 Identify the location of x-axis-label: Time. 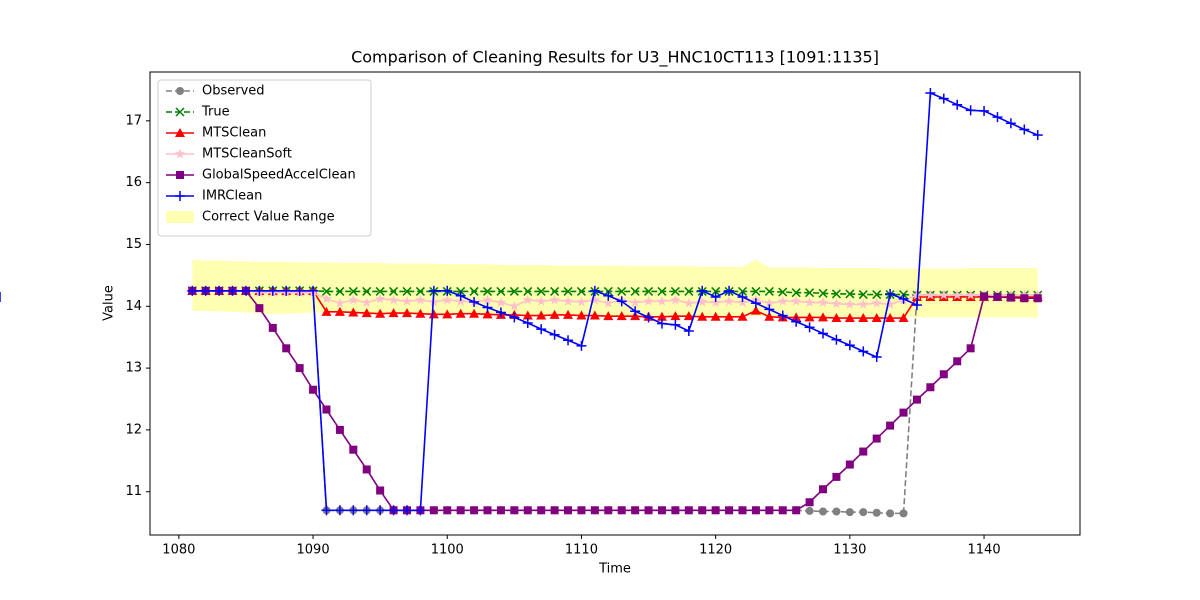
(614, 569).